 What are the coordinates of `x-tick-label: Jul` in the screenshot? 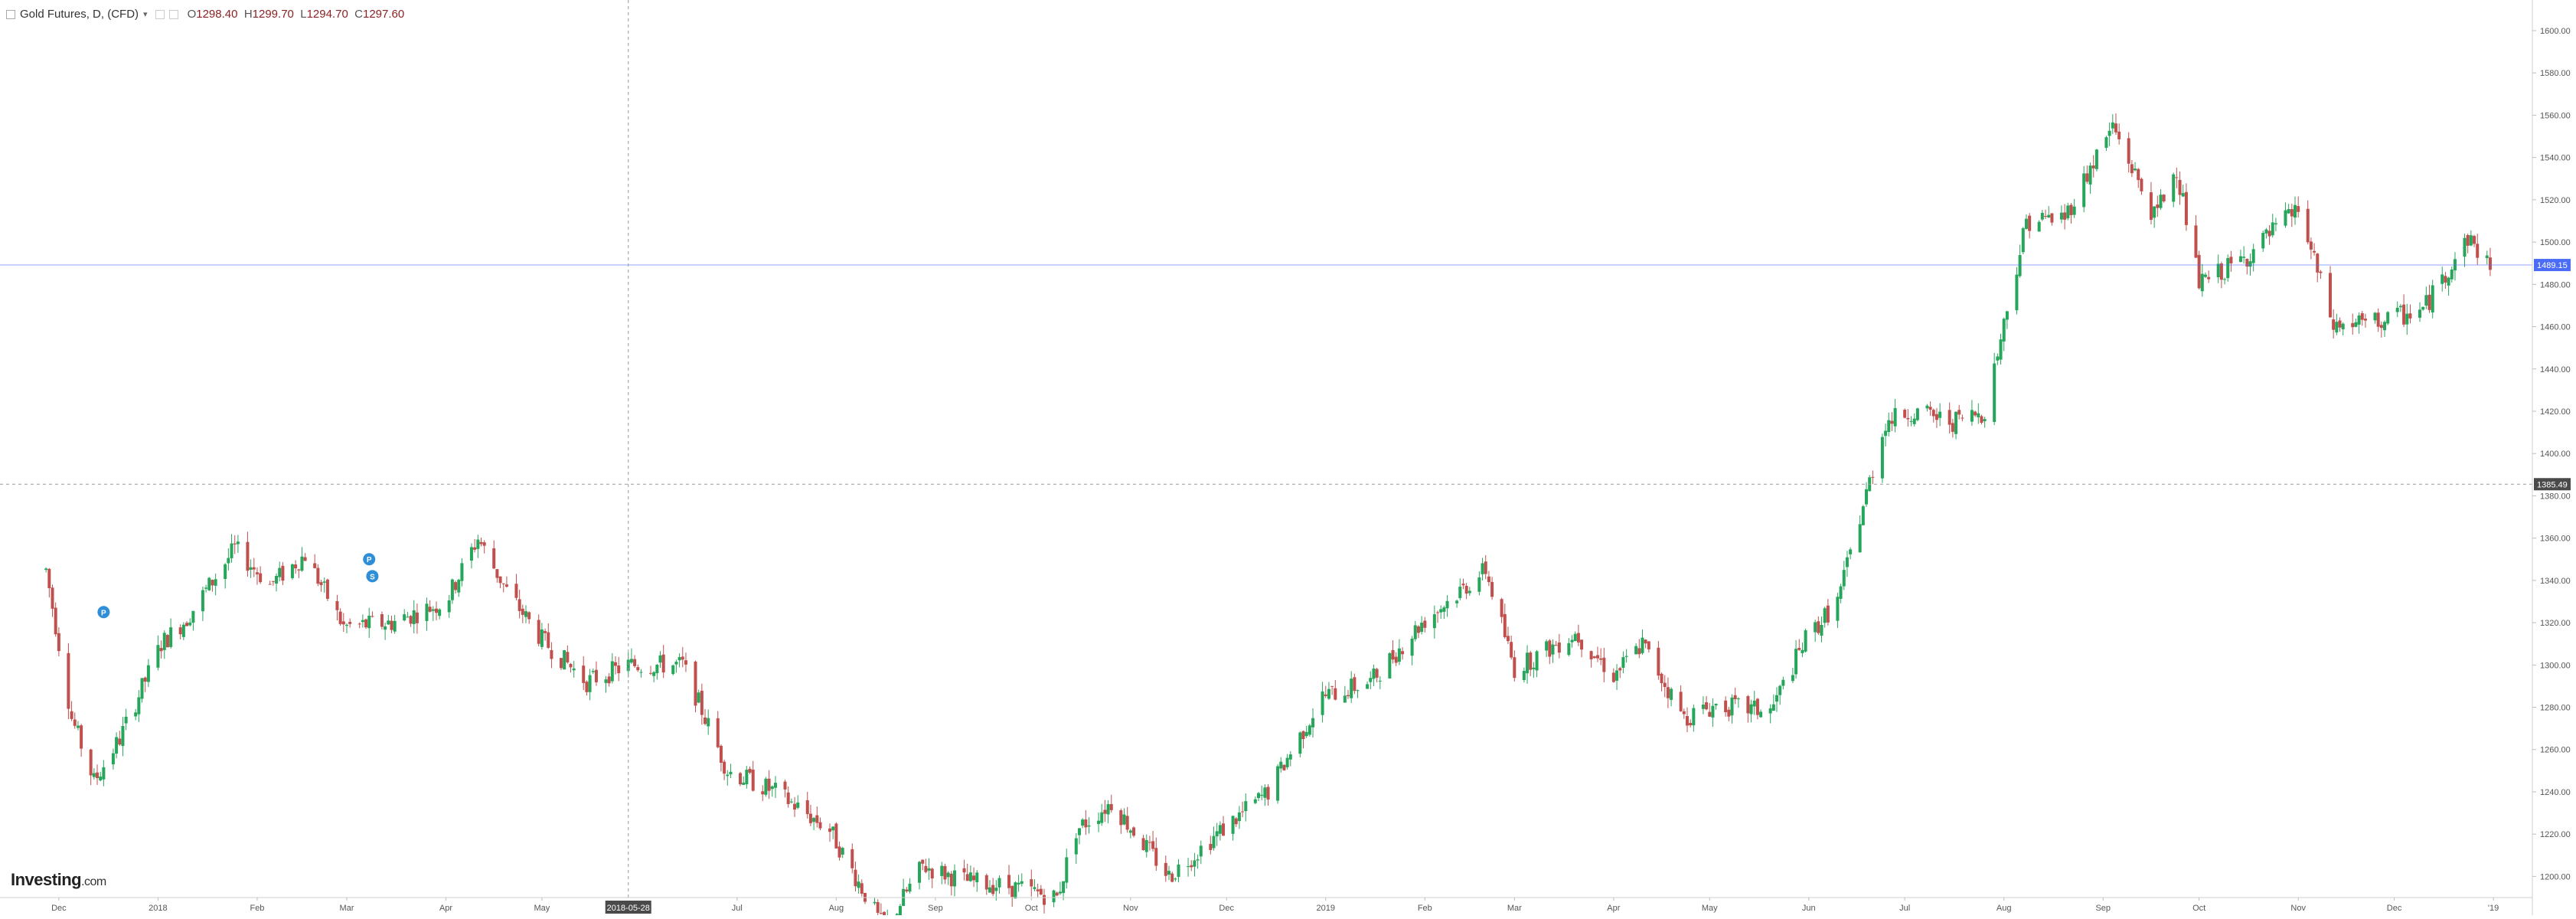 It's located at (1904, 909).